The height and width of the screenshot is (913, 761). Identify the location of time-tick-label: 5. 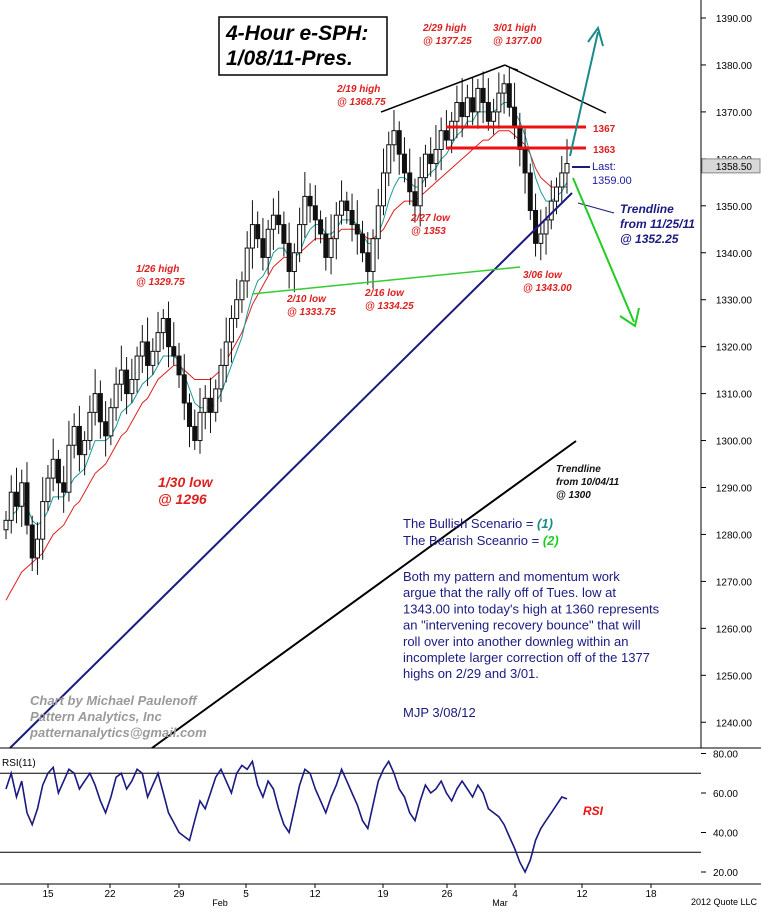
(246, 894).